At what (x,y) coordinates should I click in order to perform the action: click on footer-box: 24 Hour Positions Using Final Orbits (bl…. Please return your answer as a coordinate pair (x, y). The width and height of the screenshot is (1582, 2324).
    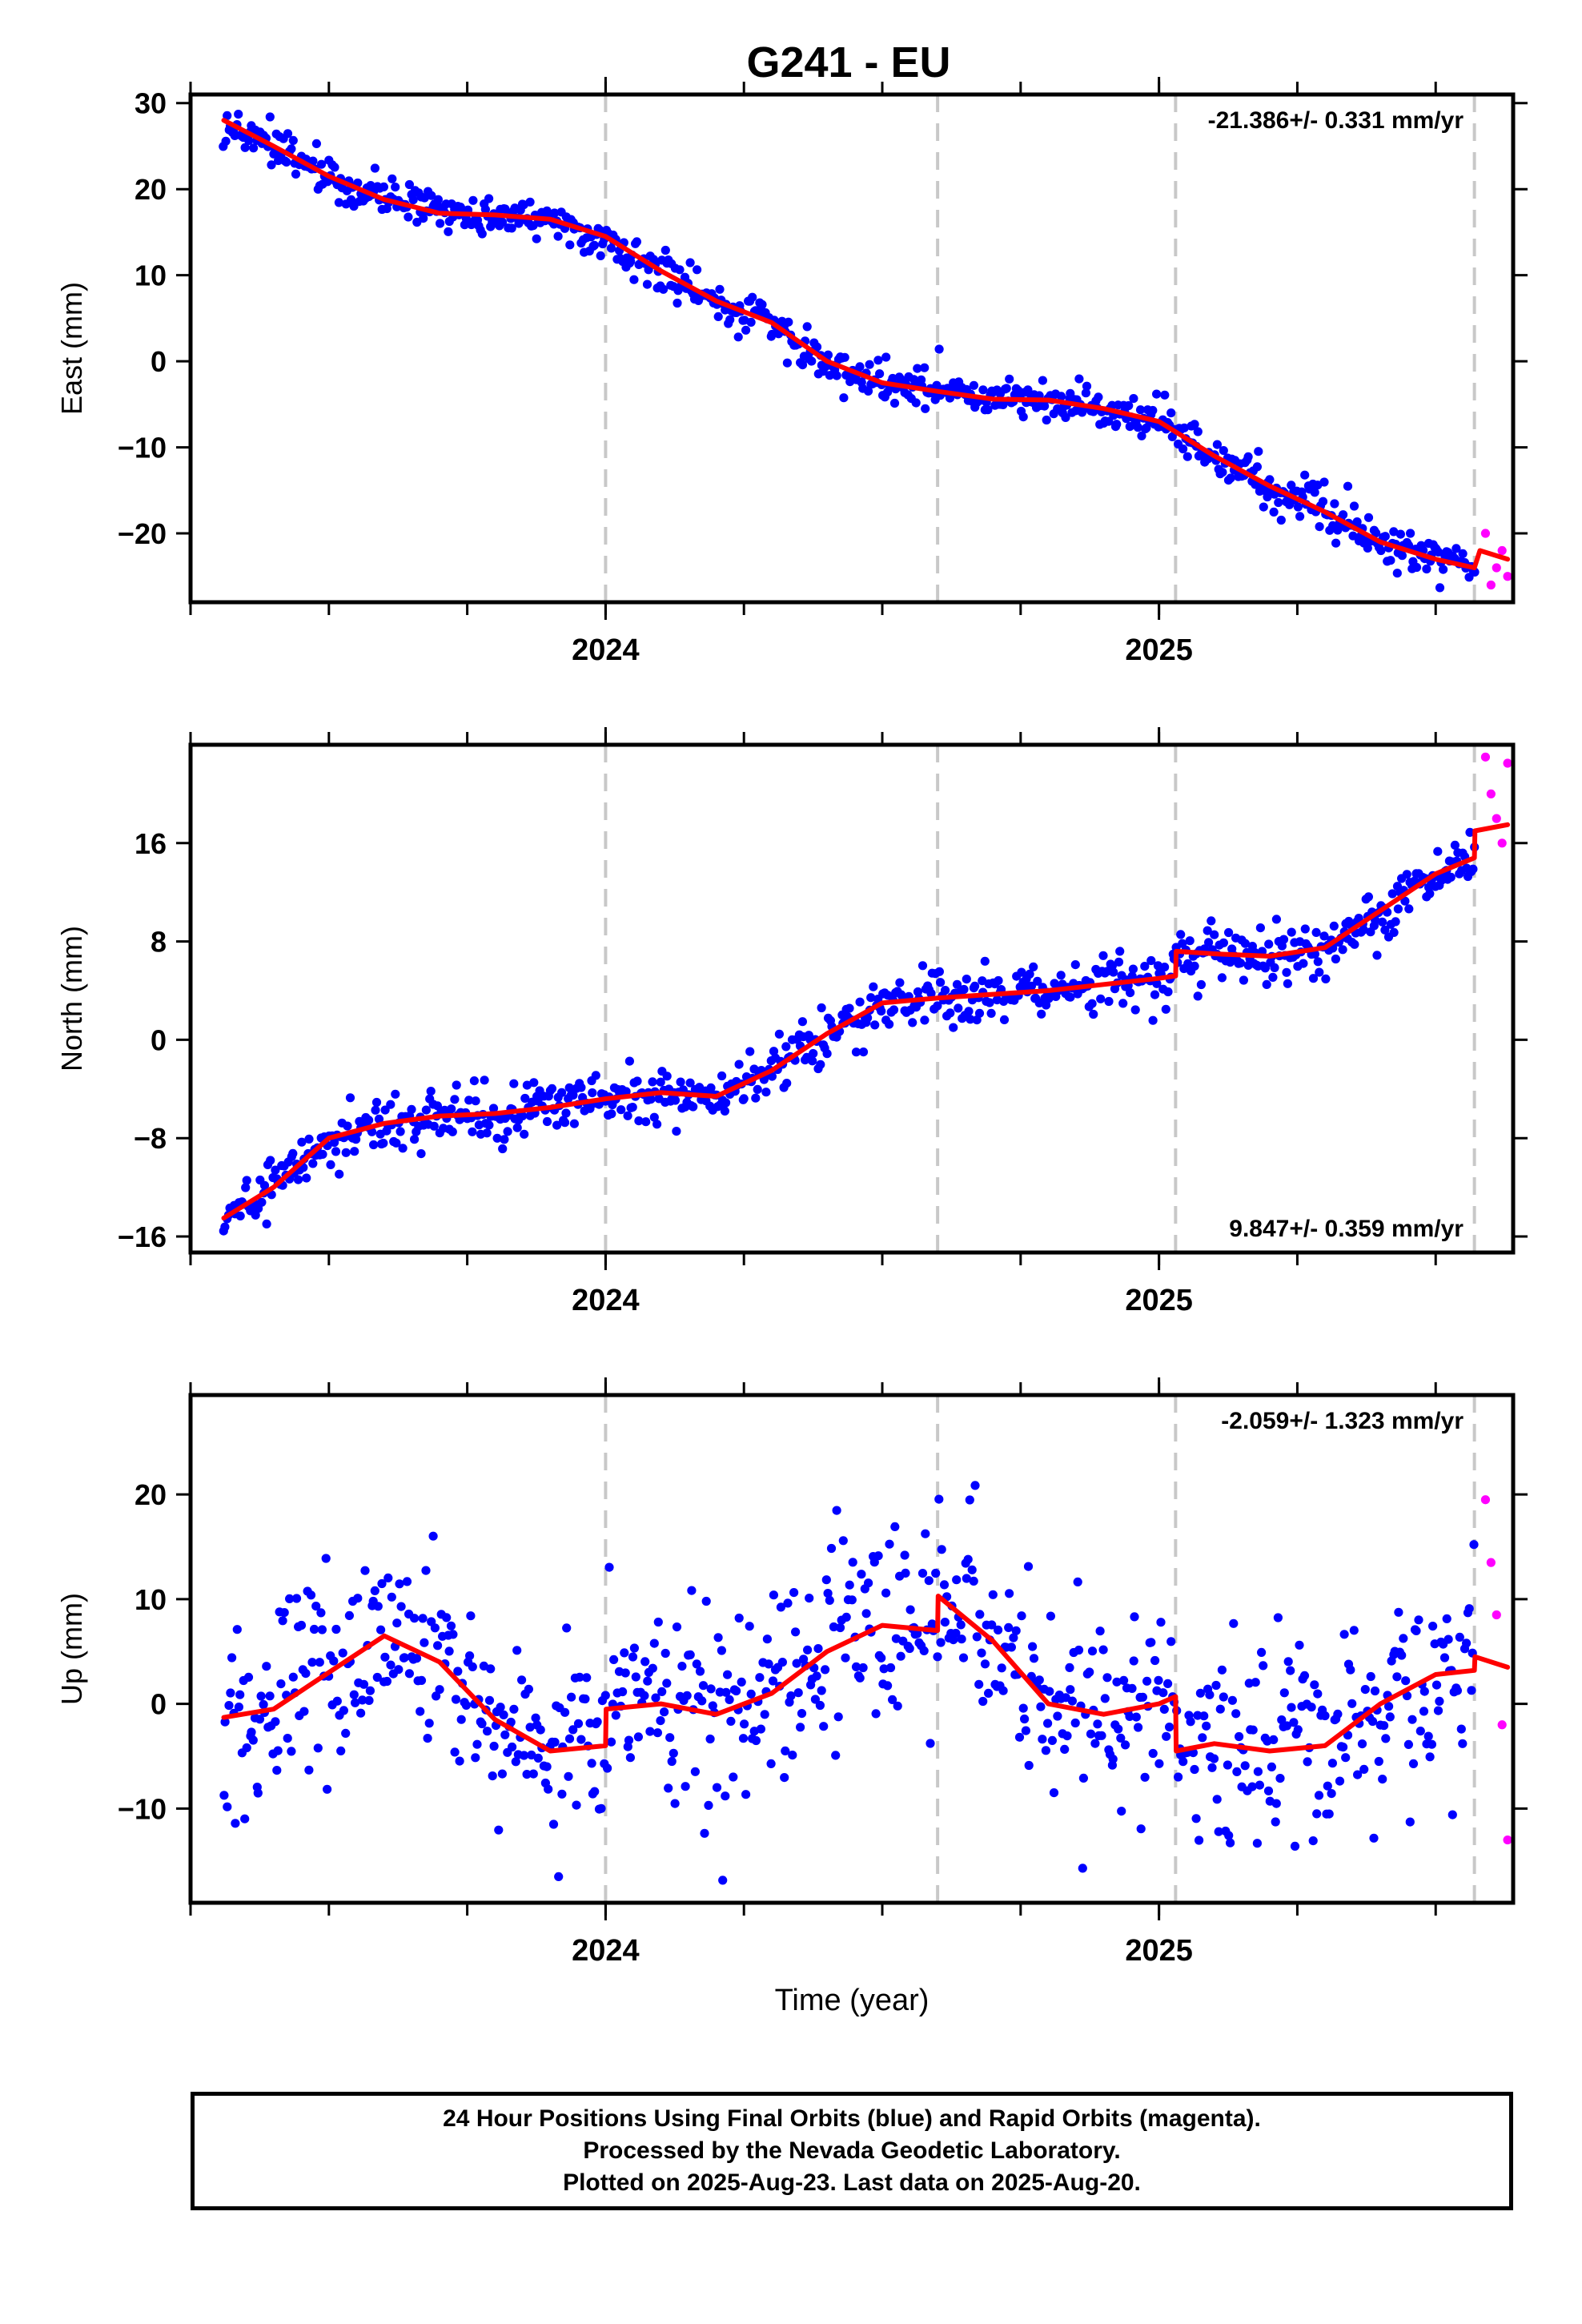
    Looking at the image, I should click on (852, 2151).